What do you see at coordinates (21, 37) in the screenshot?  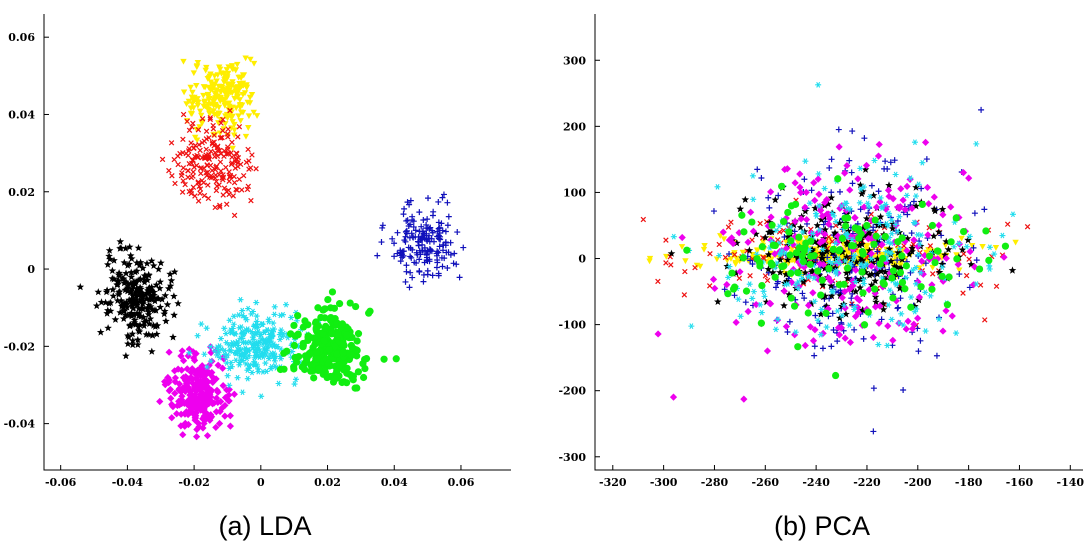 I see `lda-y-tick-label: 0.06` at bounding box center [21, 37].